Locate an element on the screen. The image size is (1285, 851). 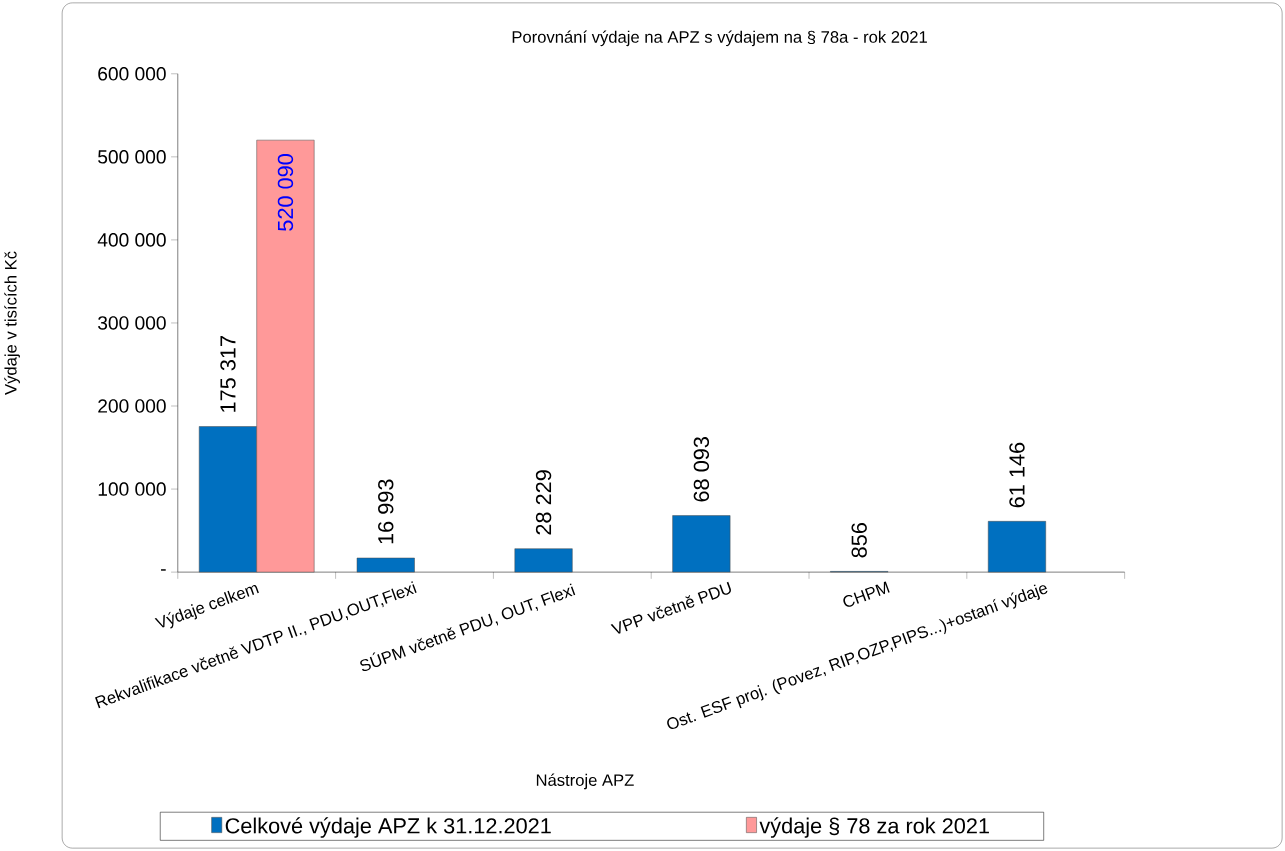
chart-title: Porovnání výdaje na APZ s výdajem na § 78a - rok 2021 is located at coordinates (719, 38).